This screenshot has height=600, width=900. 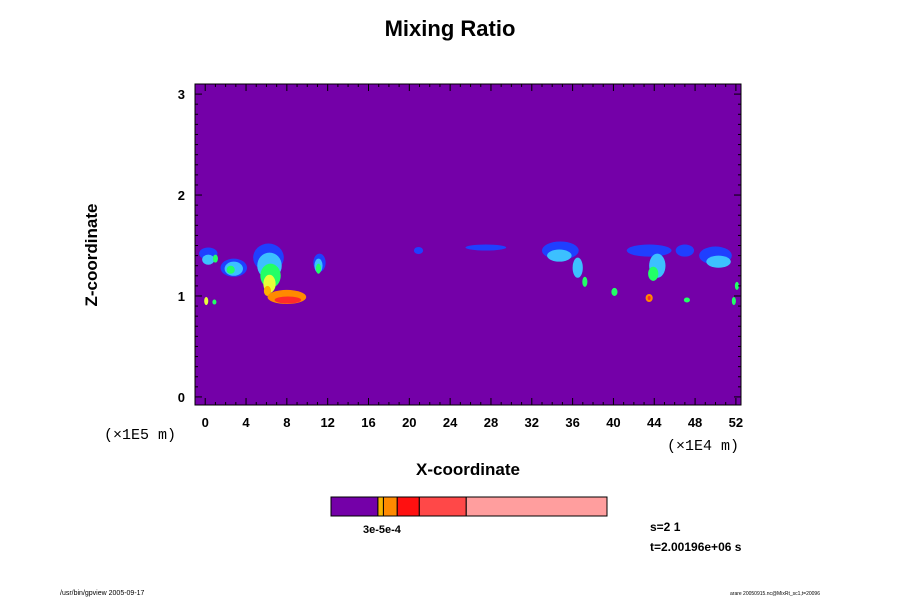 I want to click on colorbar-frame, so click(x=469, y=506).